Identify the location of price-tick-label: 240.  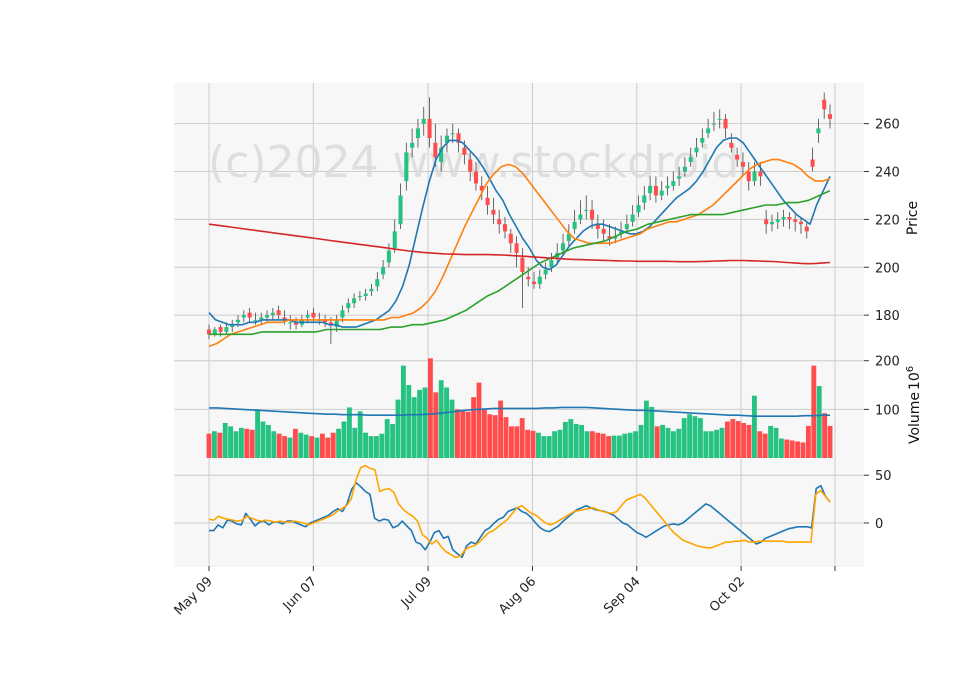
(887, 173).